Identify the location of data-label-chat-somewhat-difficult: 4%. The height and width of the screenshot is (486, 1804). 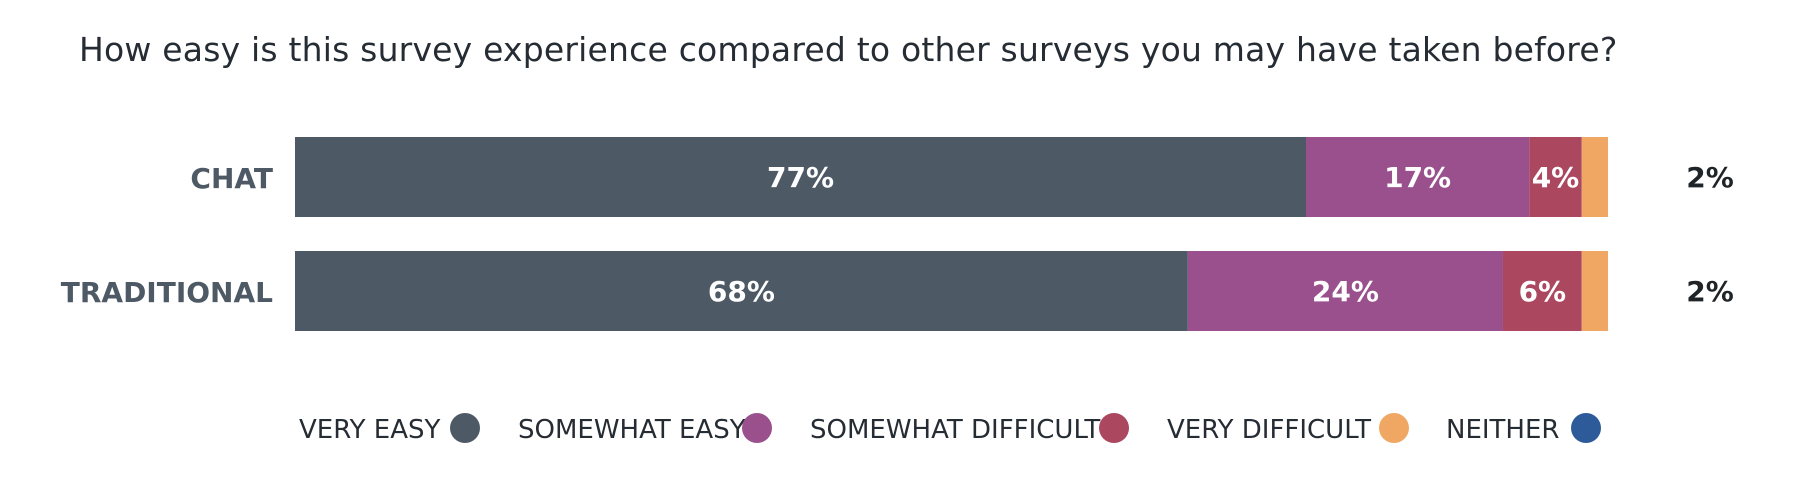
(1556, 177).